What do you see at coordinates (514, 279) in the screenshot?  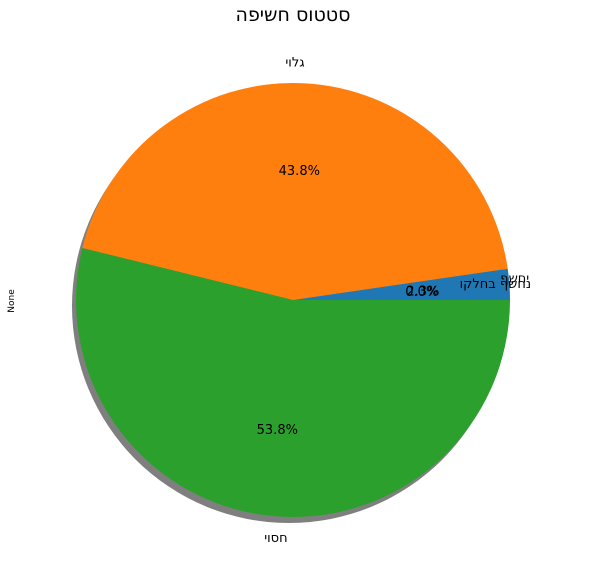 I see `pie-category-label: יחשף` at bounding box center [514, 279].